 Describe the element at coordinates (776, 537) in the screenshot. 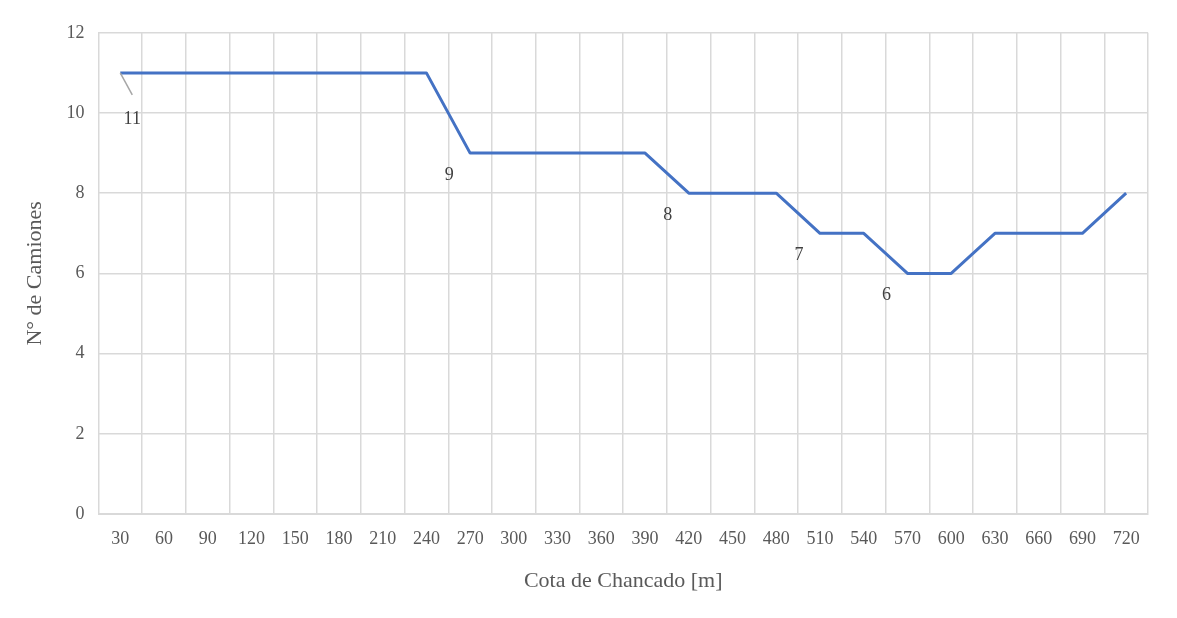

I see `x-tick-label: 480` at that location.